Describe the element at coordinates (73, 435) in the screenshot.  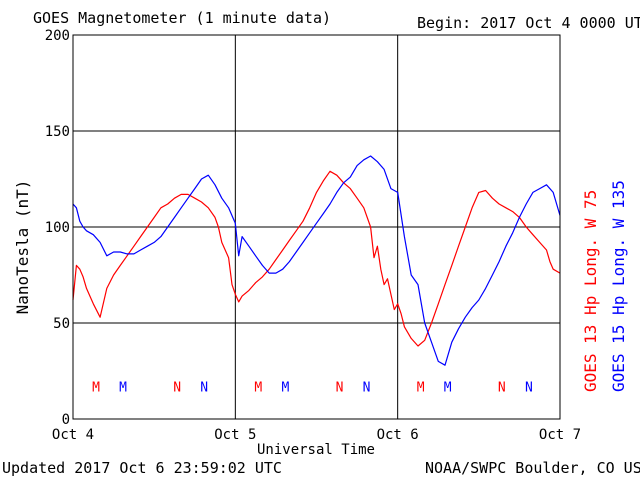
I see `x-tick-label: Oct 4` at that location.